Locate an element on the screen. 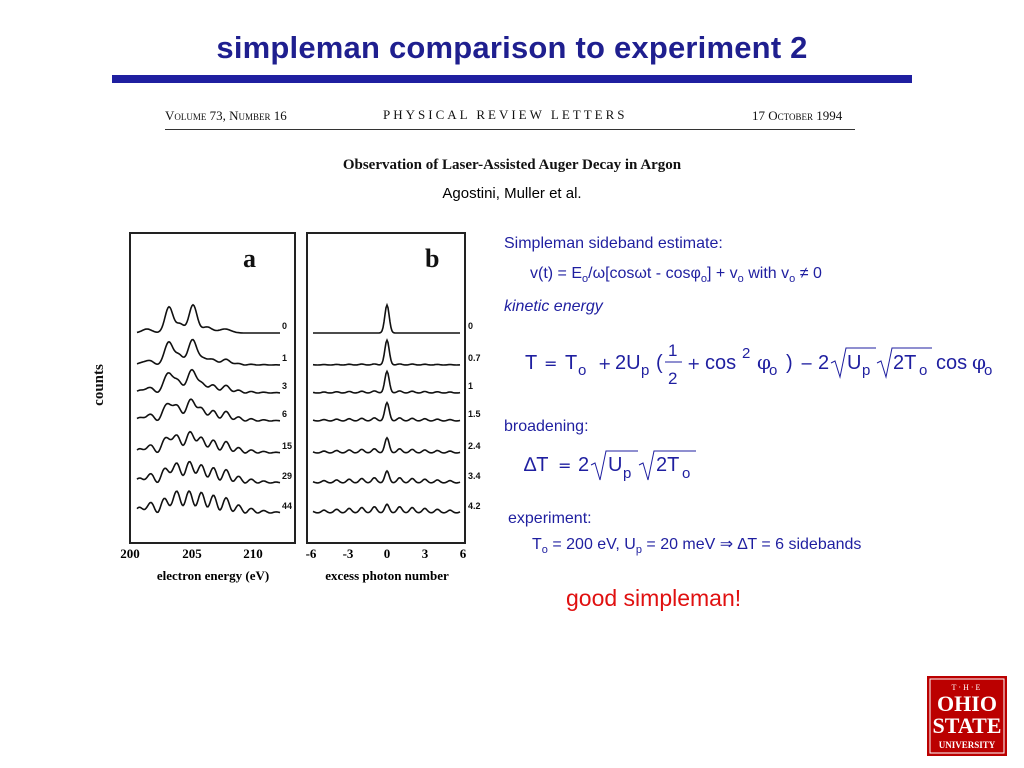  experiment-label: experiment: is located at coordinates (550, 518).